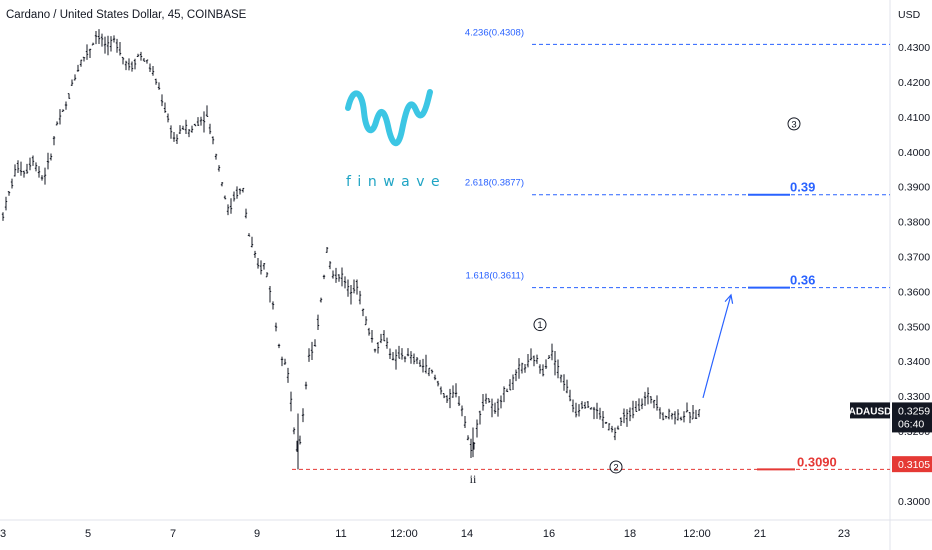 The height and width of the screenshot is (550, 932). I want to click on bar-countdown: 06:40, so click(911, 424).